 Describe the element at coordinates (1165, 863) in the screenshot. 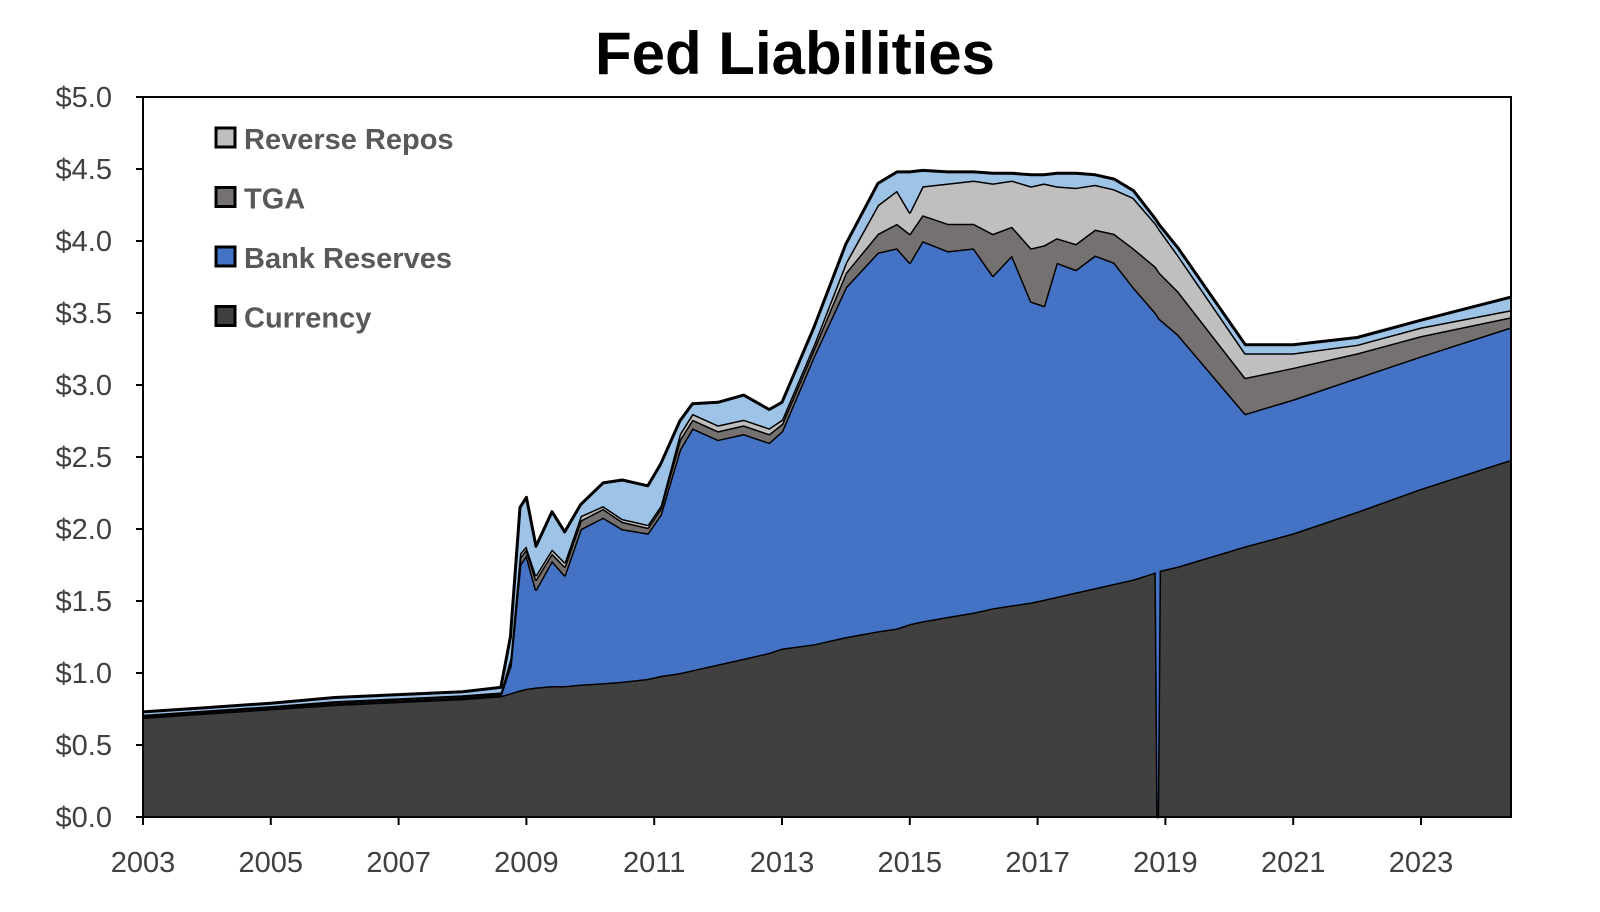

I see `x-tick-label: 2019` at that location.